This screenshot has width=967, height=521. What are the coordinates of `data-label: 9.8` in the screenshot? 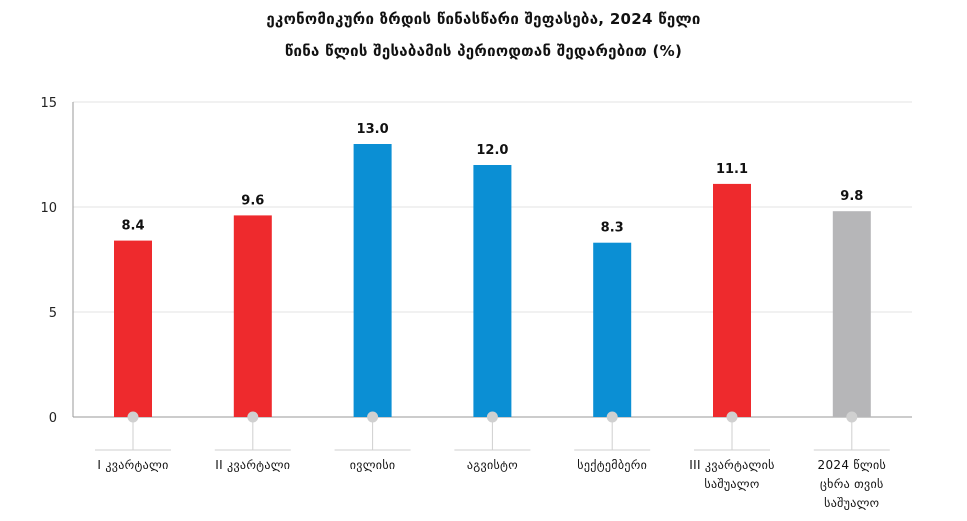 It's located at (851, 196).